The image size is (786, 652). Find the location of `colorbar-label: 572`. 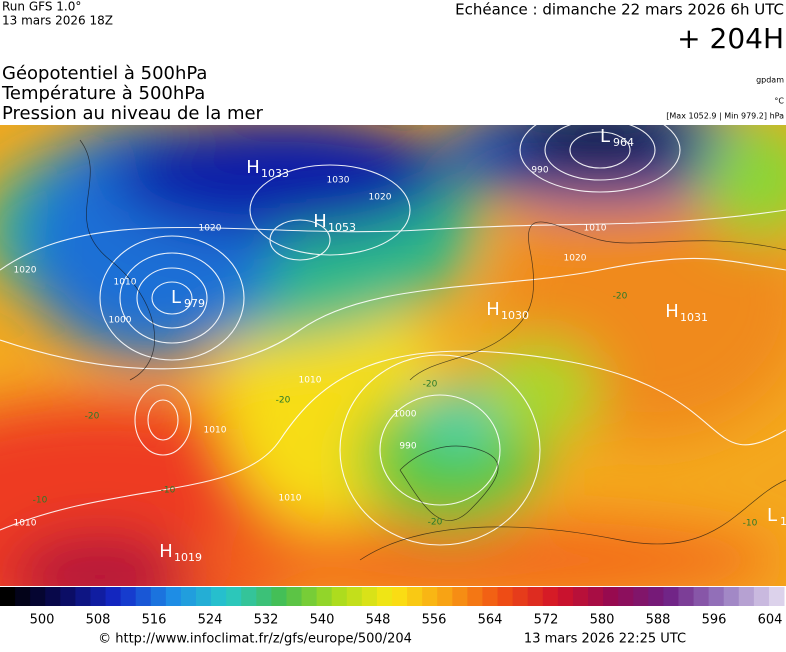

colorbar-label: 572 is located at coordinates (546, 620).